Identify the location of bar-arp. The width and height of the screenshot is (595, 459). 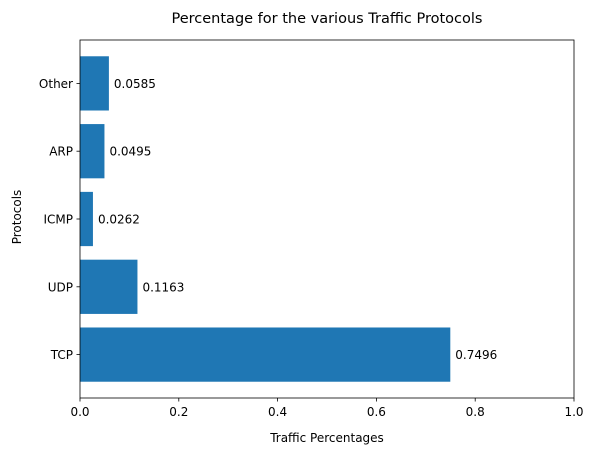
(92, 151).